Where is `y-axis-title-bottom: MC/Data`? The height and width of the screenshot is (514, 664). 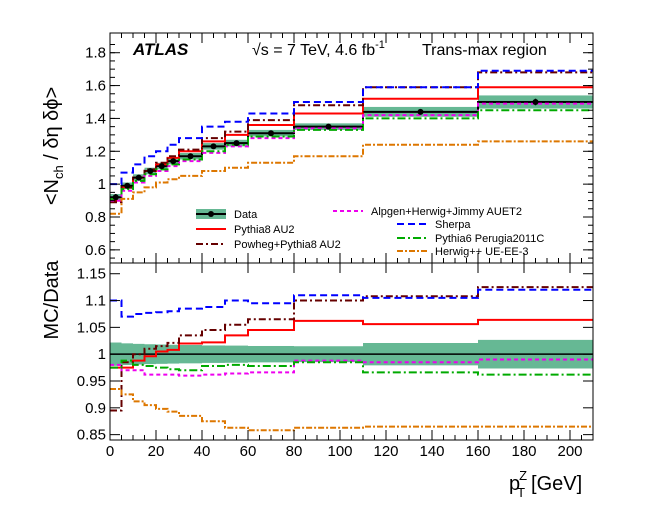
y-axis-title-bottom: MC/Data is located at coordinates (52, 300).